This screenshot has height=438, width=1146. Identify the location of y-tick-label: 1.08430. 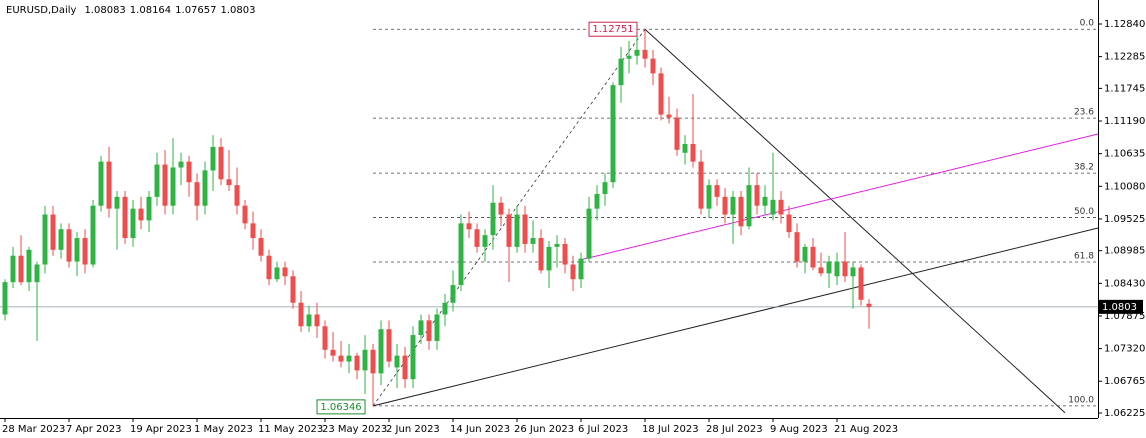
(1124, 283).